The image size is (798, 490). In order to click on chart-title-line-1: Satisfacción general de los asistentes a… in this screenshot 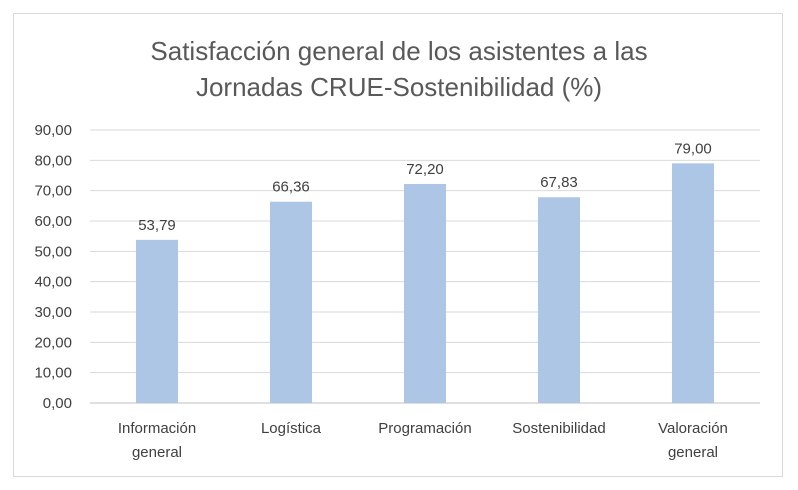, I will do `click(398, 51)`.